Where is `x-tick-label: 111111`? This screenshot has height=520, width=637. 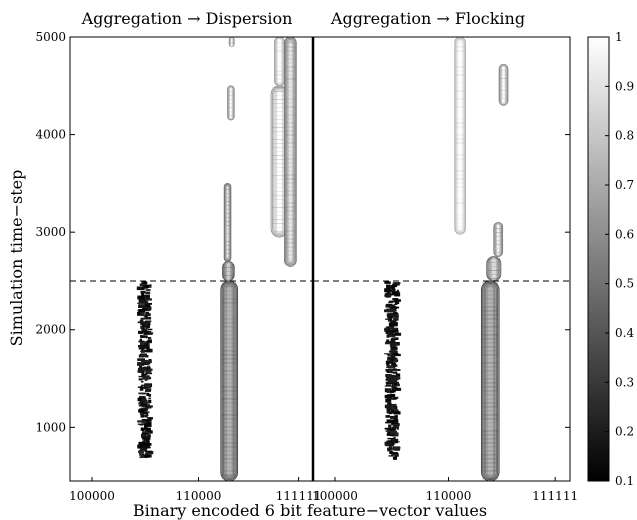
x-tick-label: 111111 is located at coordinates (299, 496).